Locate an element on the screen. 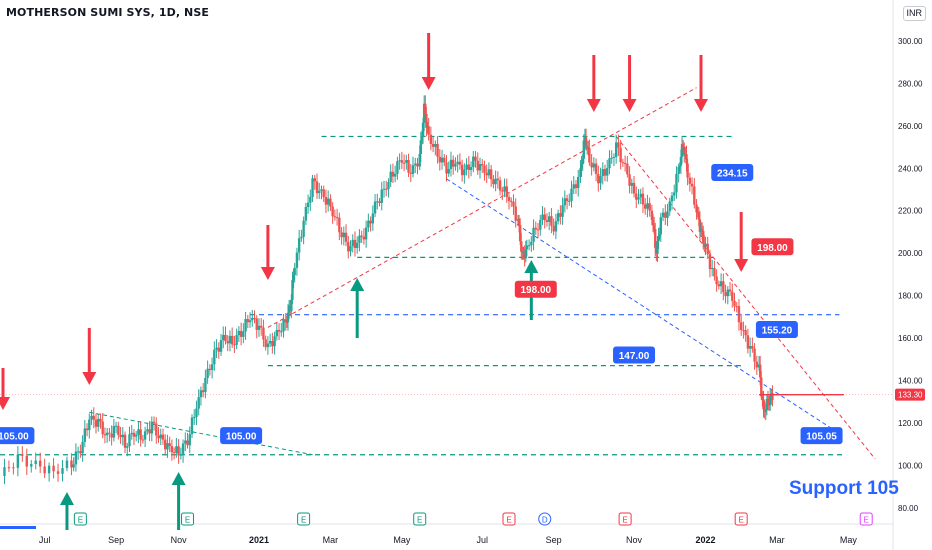 This screenshot has height=550, width=932. price-callout-label: 198.00 is located at coordinates (536, 290).